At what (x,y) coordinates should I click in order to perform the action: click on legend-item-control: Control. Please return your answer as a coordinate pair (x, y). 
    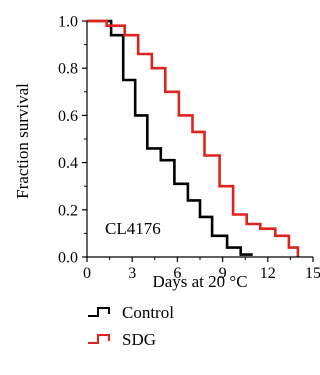
    Looking at the image, I should click on (131, 312).